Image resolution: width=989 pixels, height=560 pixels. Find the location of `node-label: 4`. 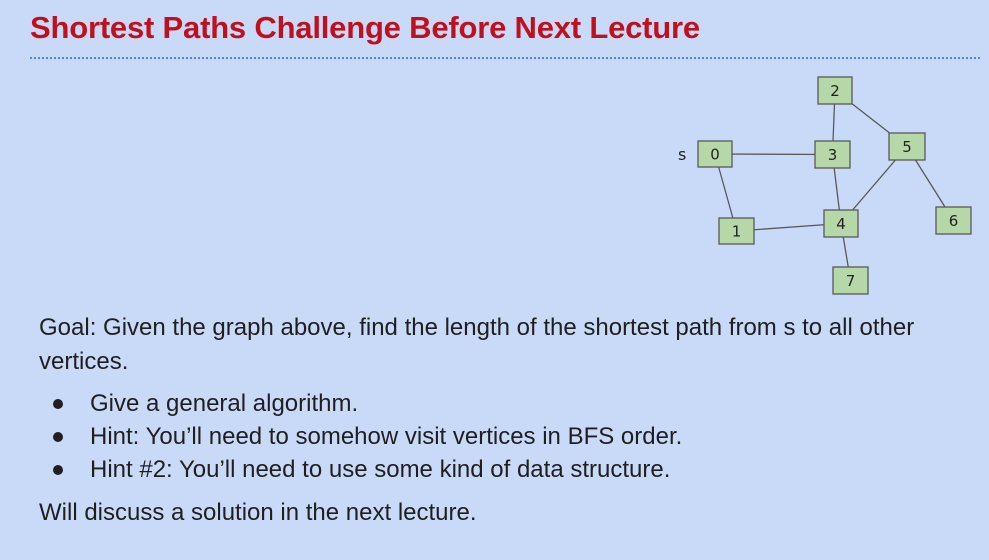

node-label: 4 is located at coordinates (841, 224).